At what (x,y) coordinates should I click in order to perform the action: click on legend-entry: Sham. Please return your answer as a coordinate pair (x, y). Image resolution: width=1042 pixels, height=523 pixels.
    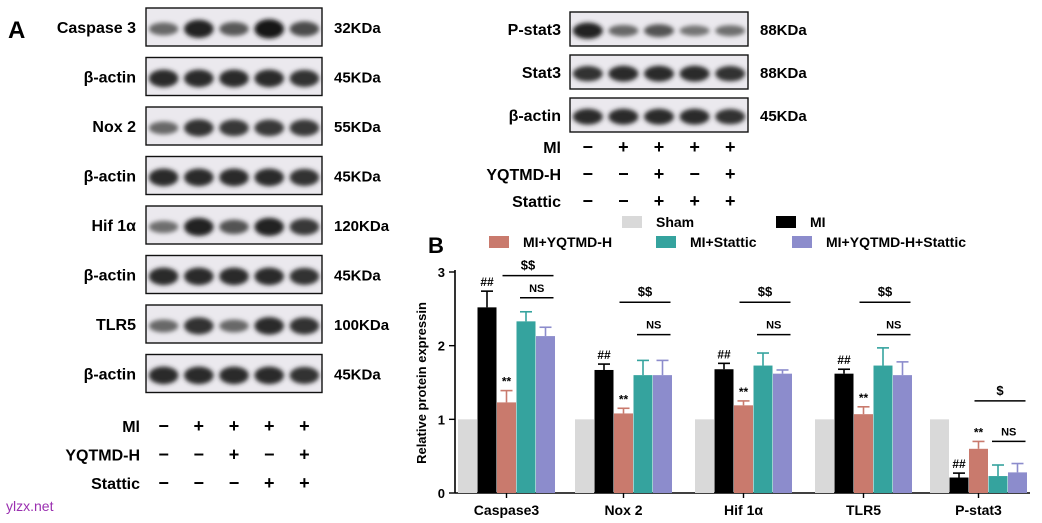
    Looking at the image, I should click on (675, 222).